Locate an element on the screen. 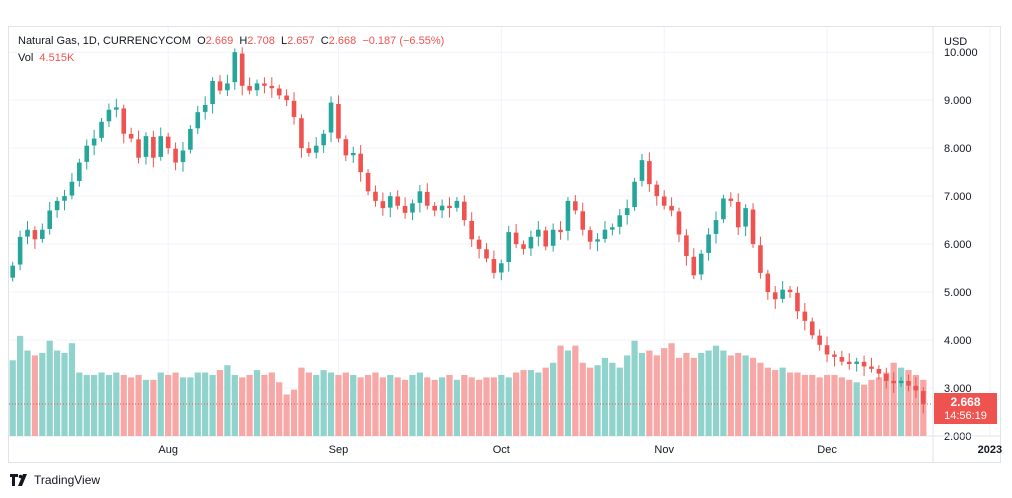  y-tick-label: 9.000 is located at coordinates (958, 101).